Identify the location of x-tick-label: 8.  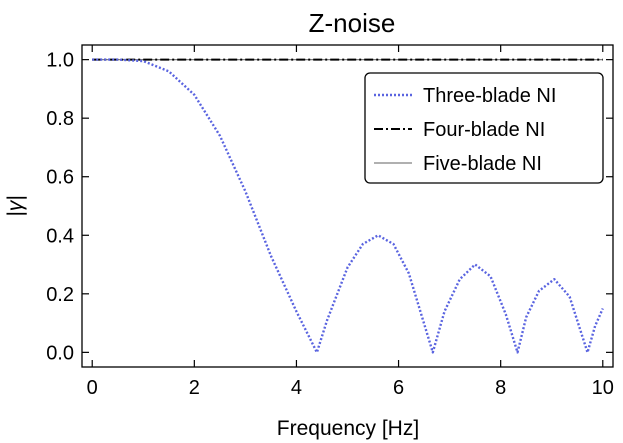
(500, 388).